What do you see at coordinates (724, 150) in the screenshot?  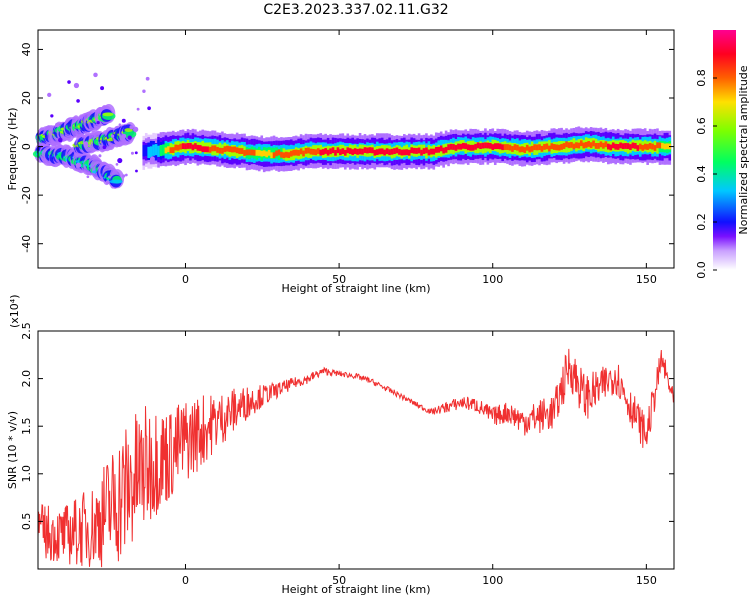 I see `colorbar-gradient` at bounding box center [724, 150].